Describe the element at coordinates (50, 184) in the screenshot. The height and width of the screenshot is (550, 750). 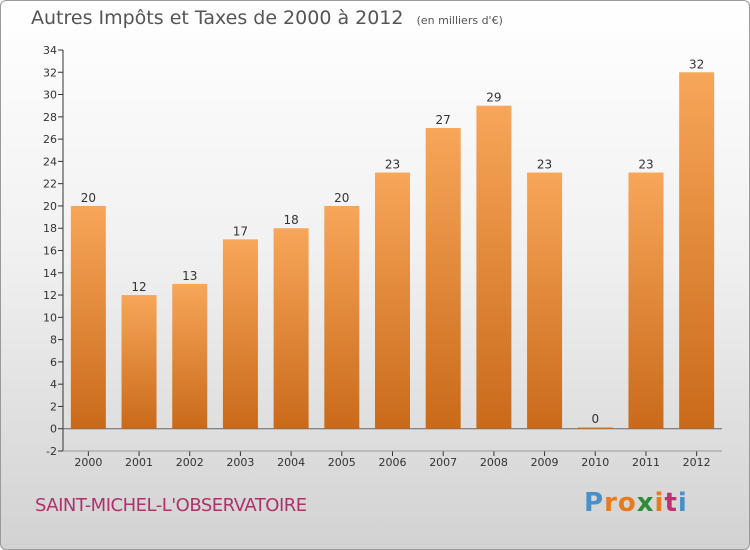
I see `y-tick-label: 22` at that location.